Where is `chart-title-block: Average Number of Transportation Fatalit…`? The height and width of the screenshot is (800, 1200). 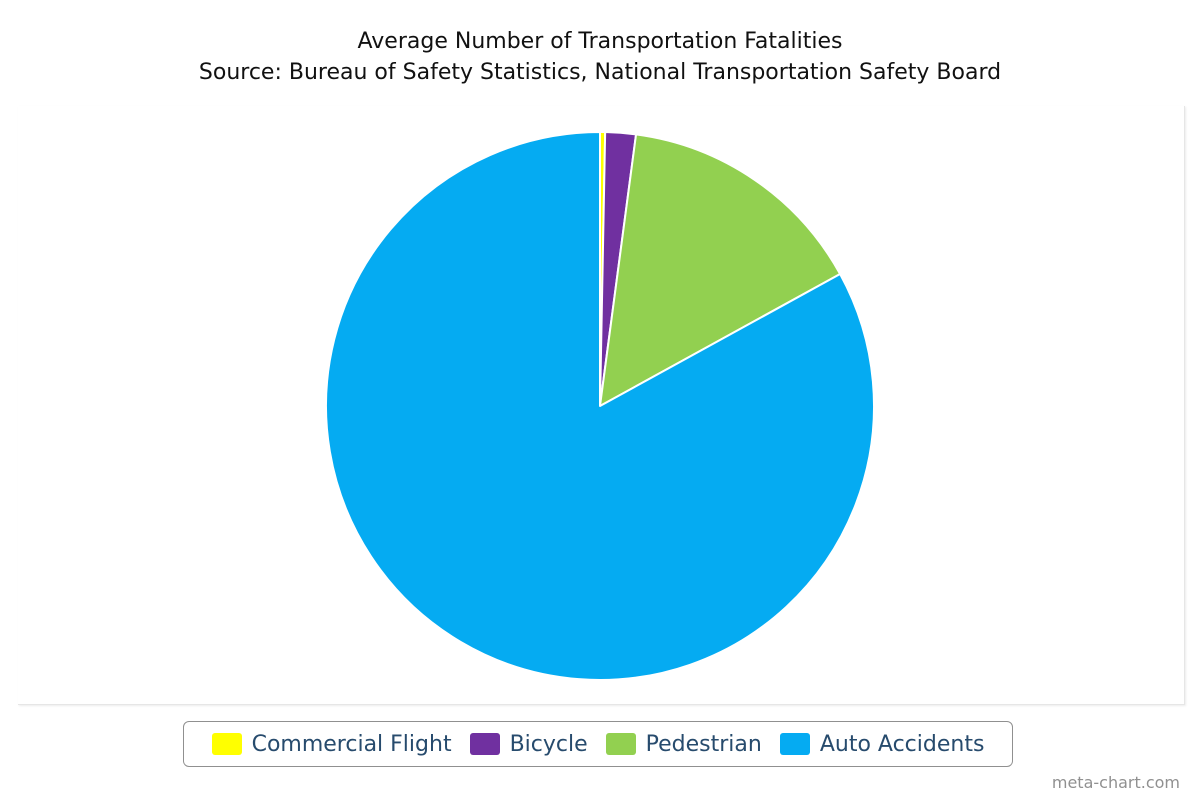 chart-title-block: Average Number of Transportation Fatalit… is located at coordinates (600, 57).